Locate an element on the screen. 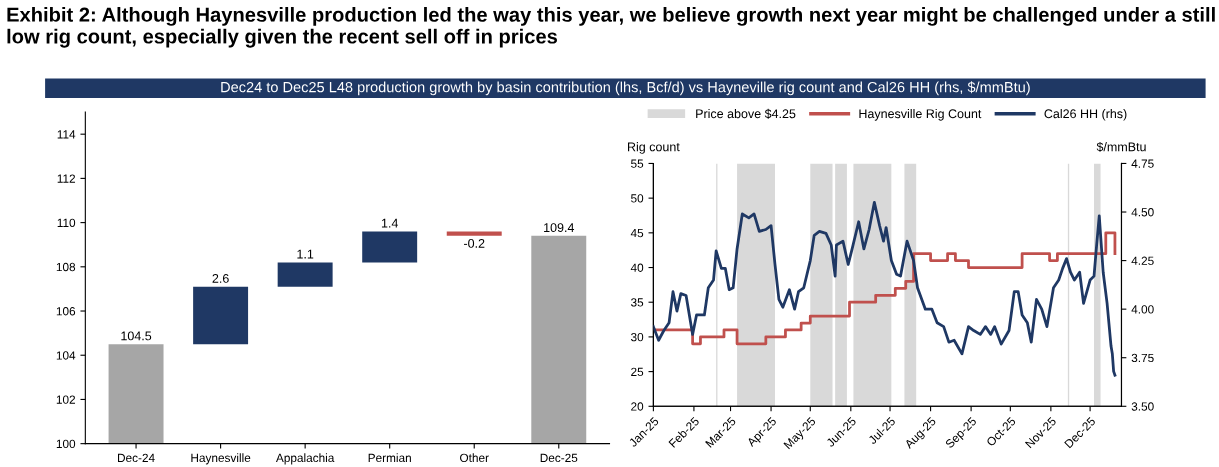  y2-tick-label: 4.50 is located at coordinates (1142, 212).